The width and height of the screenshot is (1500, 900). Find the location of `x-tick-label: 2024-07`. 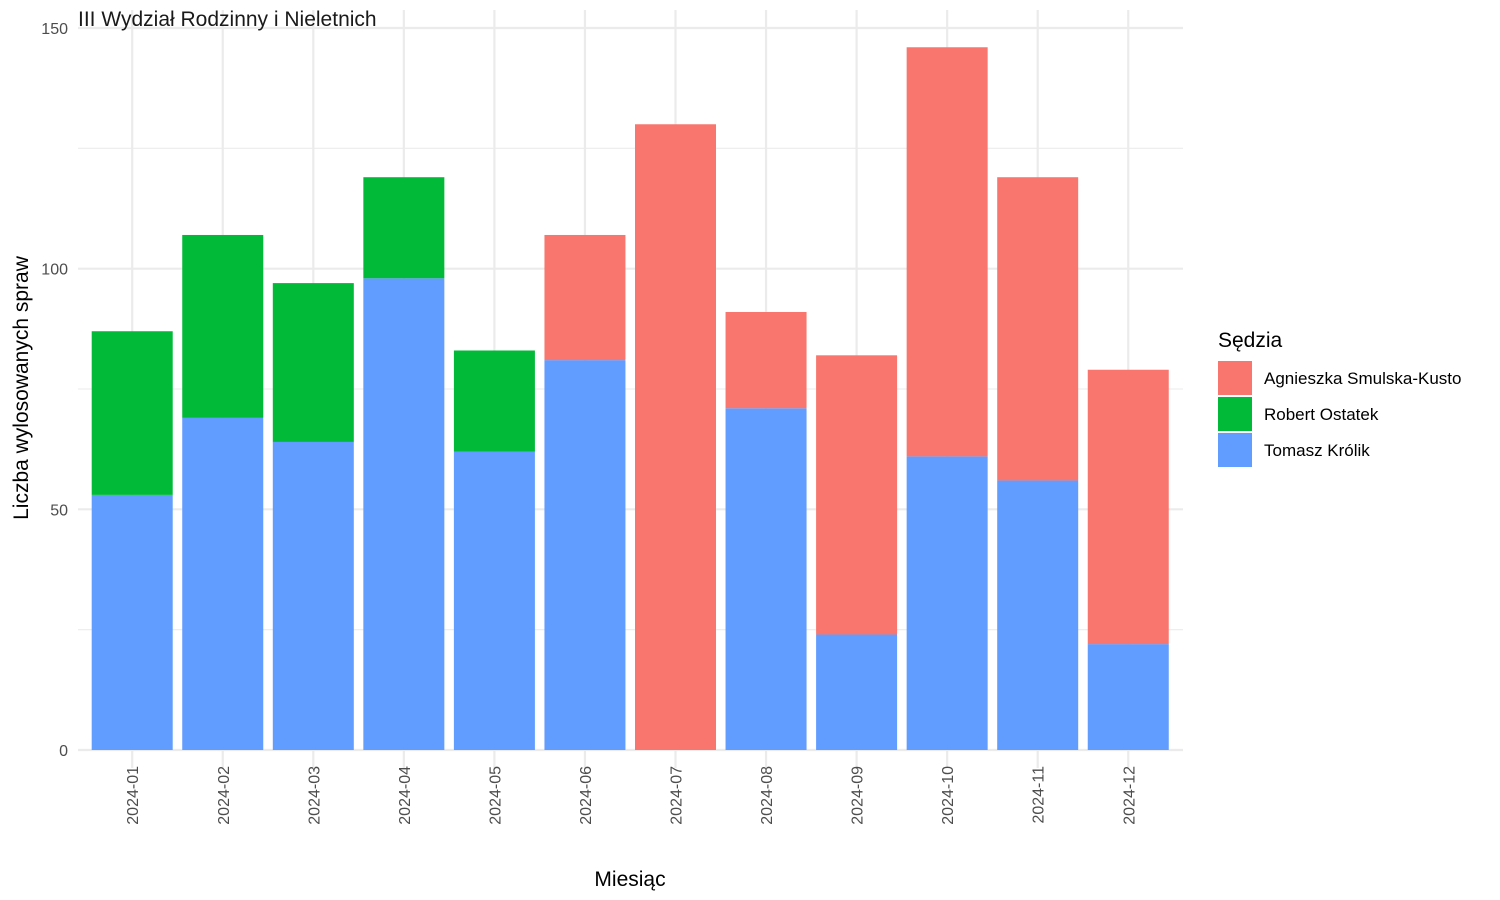

x-tick-label: 2024-07 is located at coordinates (677, 795).